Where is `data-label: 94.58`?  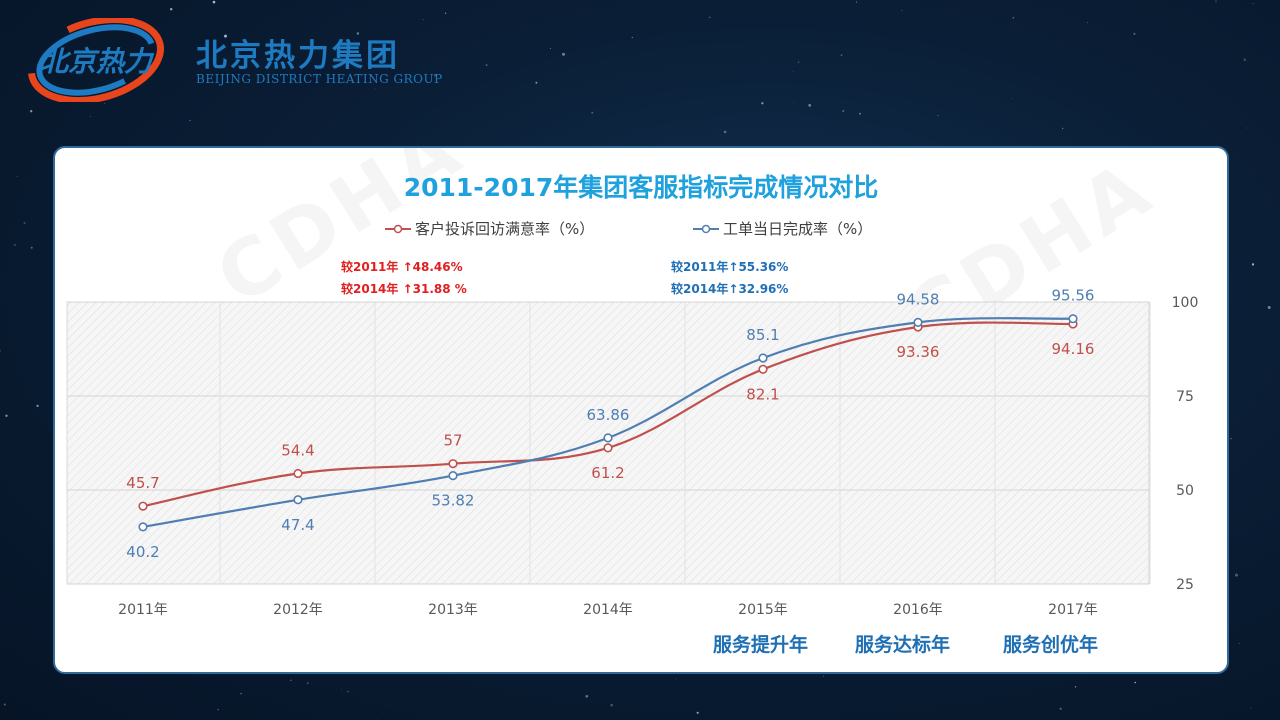 data-label: 94.58 is located at coordinates (918, 299).